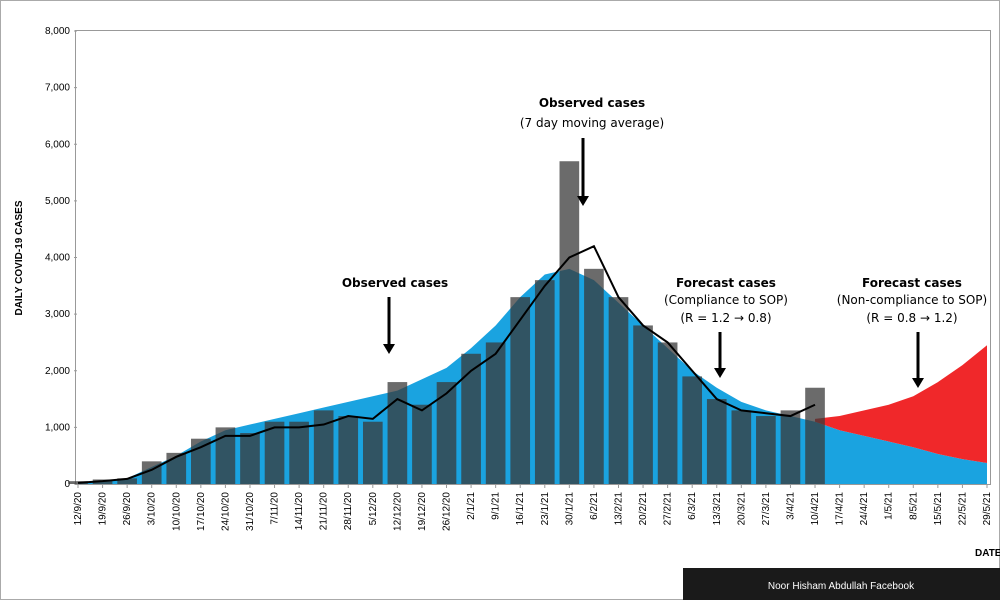 This screenshot has height=605, width=1000. Describe the element at coordinates (911, 318) in the screenshot. I see `annotation: (R = 0.8 → 1.2)` at that location.